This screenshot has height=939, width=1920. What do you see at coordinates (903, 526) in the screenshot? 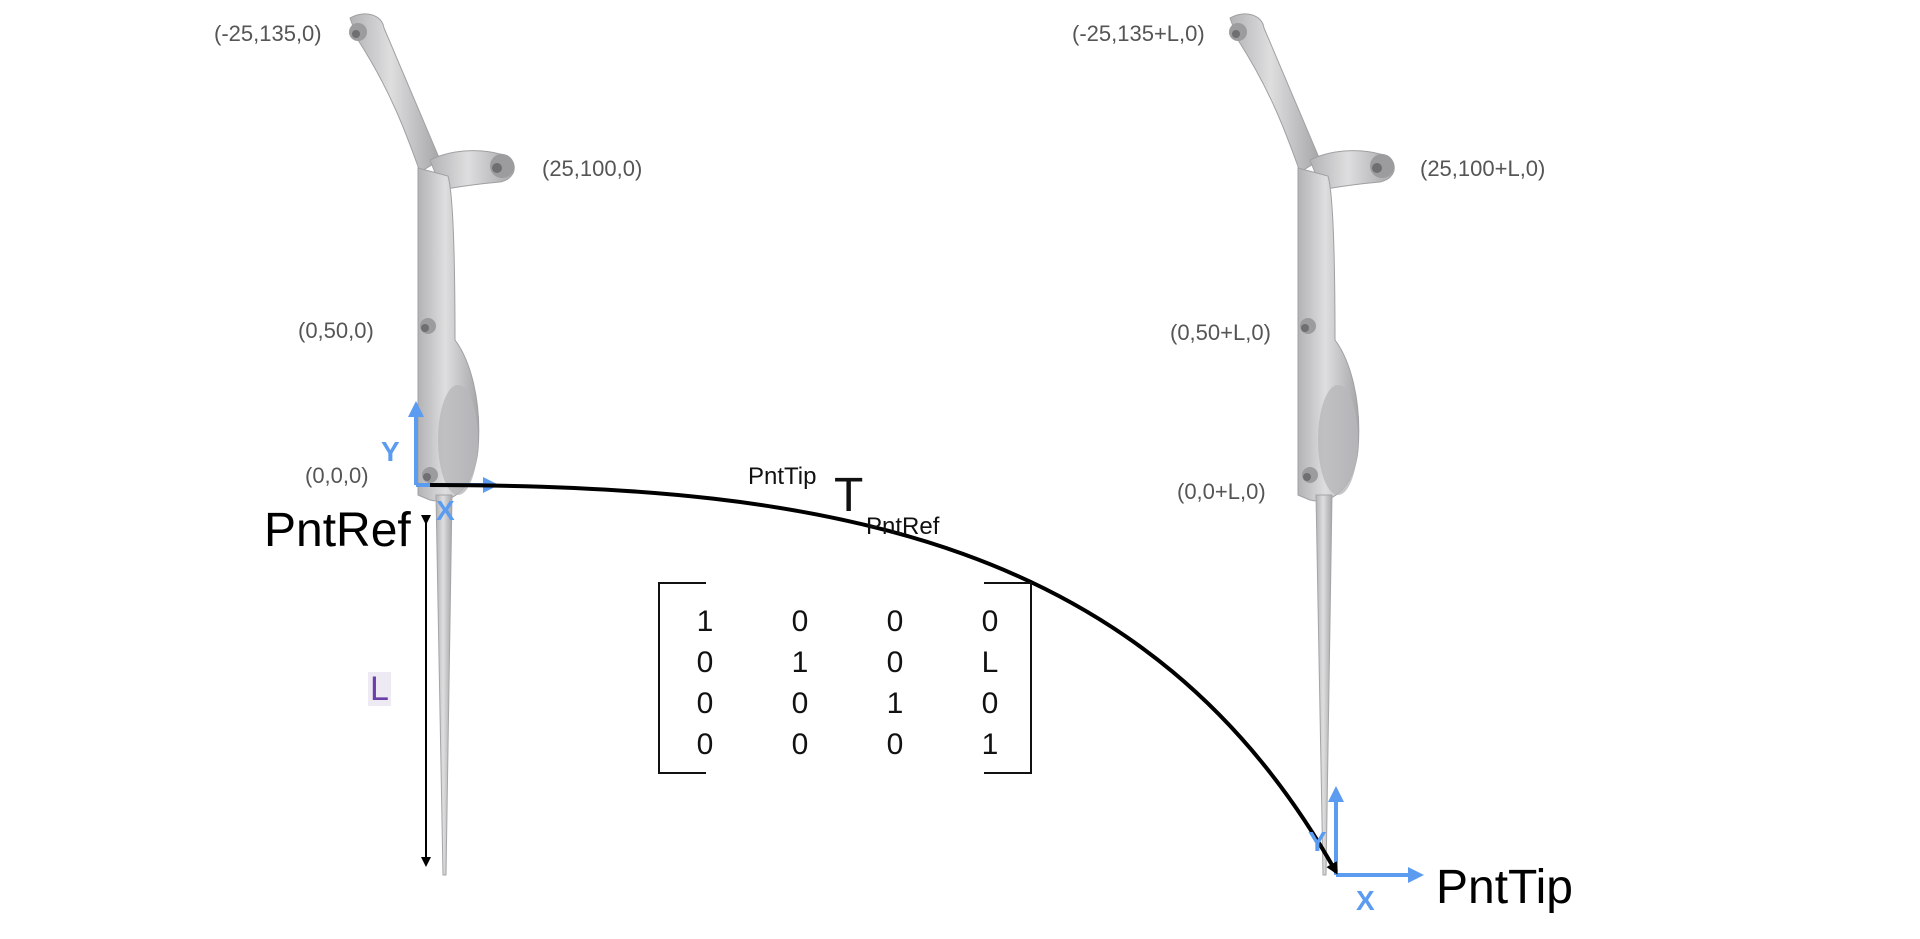
I see `transform-subscript: PntRef` at bounding box center [903, 526].